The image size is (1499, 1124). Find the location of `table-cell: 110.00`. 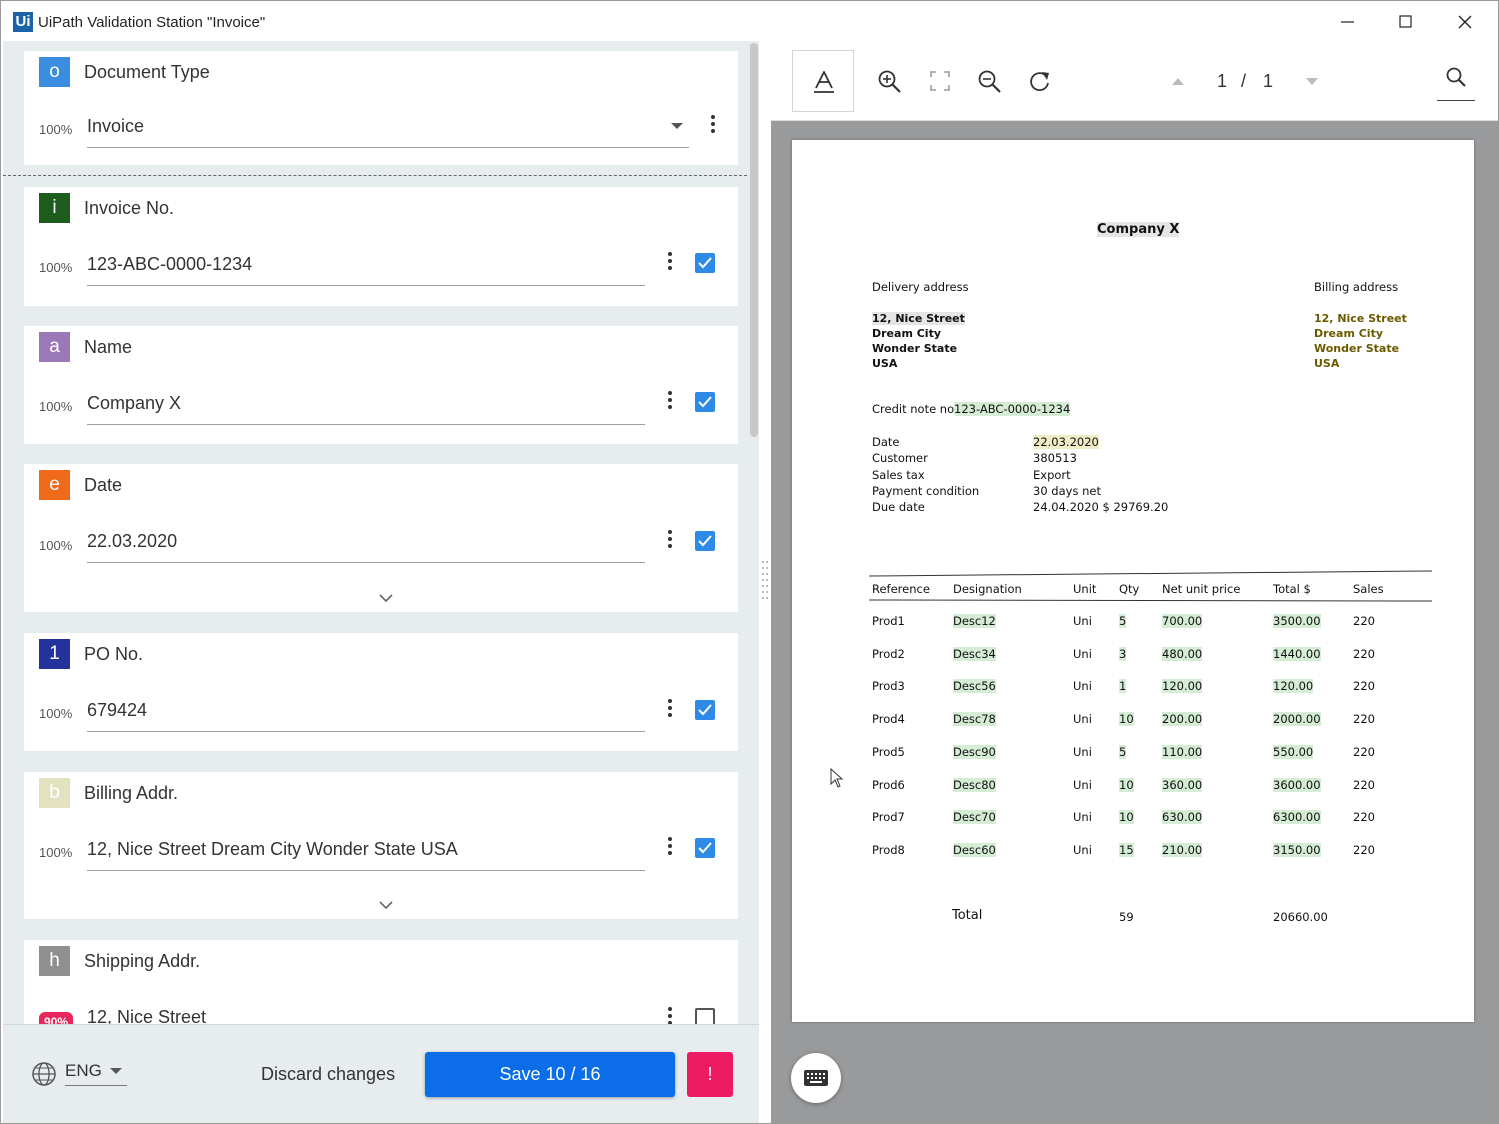

table-cell: 110.00 is located at coordinates (1182, 751).